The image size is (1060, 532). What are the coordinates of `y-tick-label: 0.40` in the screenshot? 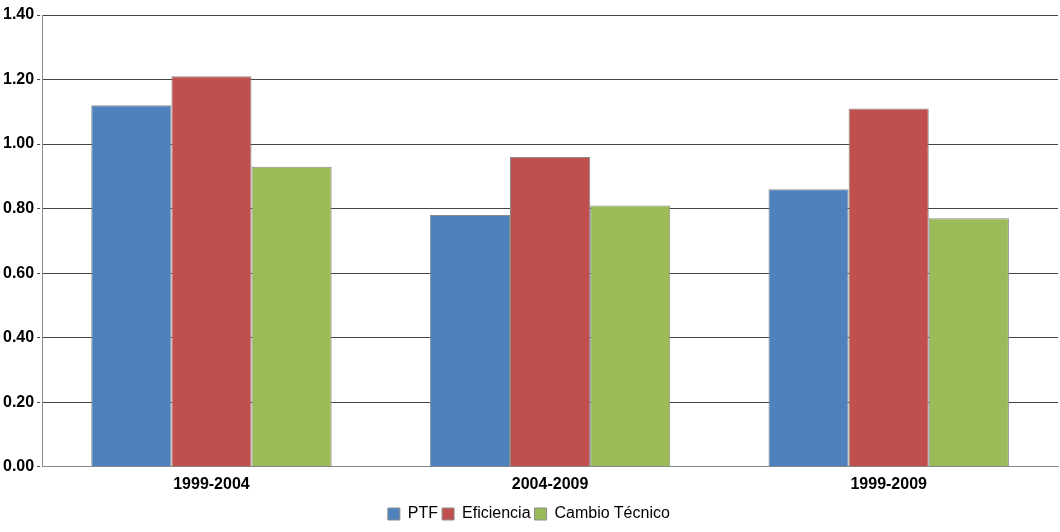 It's located at (19, 337).